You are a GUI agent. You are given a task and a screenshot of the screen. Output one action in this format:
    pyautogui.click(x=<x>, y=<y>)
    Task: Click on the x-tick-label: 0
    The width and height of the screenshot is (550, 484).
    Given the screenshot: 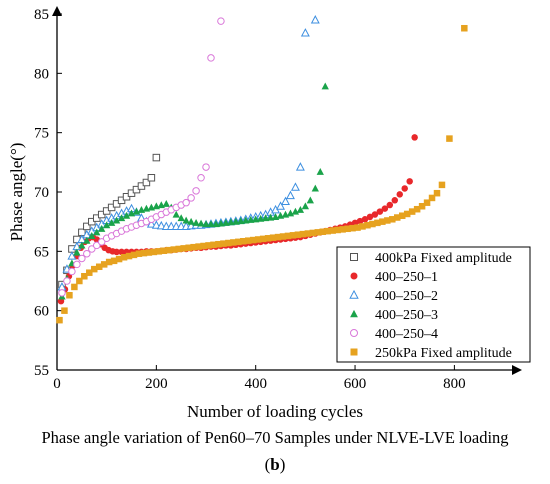 What is the action you would take?
    pyautogui.click(x=57, y=384)
    